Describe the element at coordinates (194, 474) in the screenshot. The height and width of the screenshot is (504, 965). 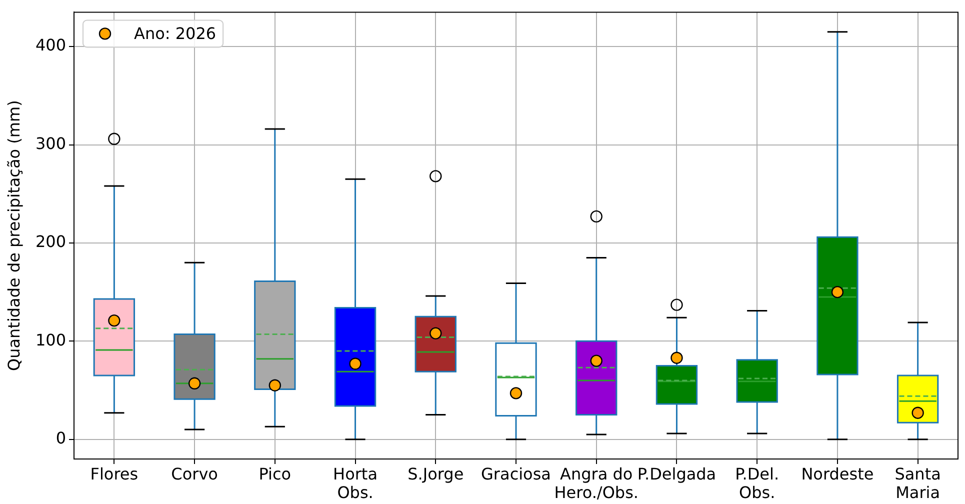
I see `x-tick-label: Corvo` at that location.